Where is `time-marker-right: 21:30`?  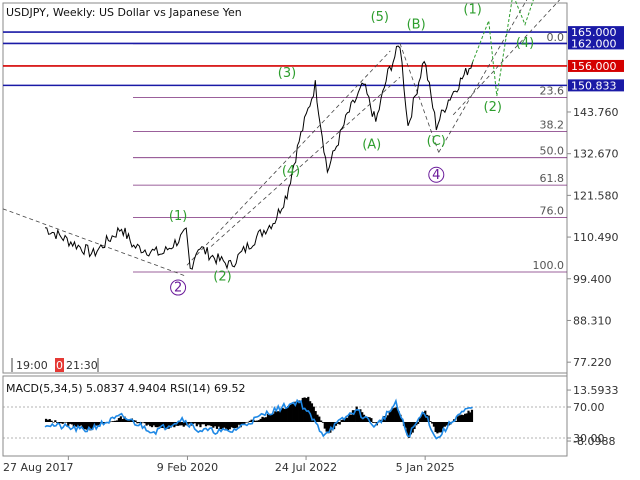
time-marker-right: 21:30 is located at coordinates (82, 365).